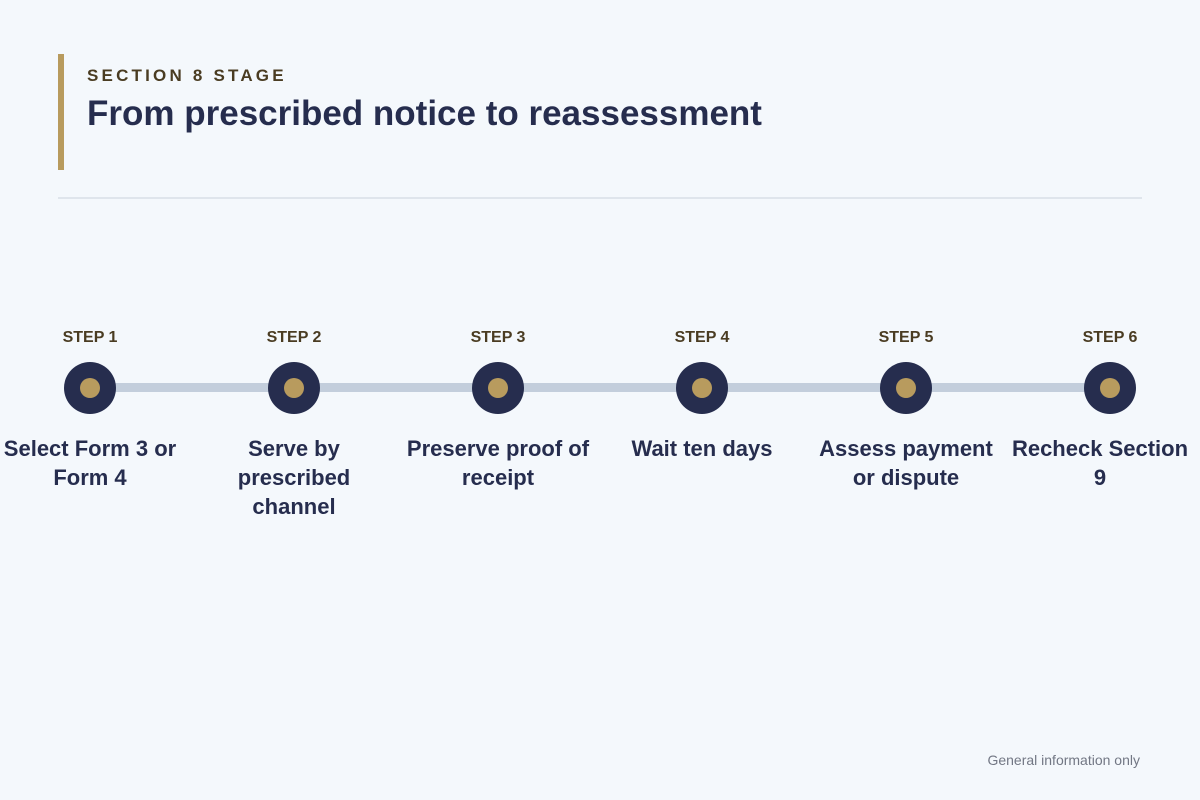 This screenshot has height=800, width=1200. I want to click on footer-disclaimer: General information only, so click(1063, 760).